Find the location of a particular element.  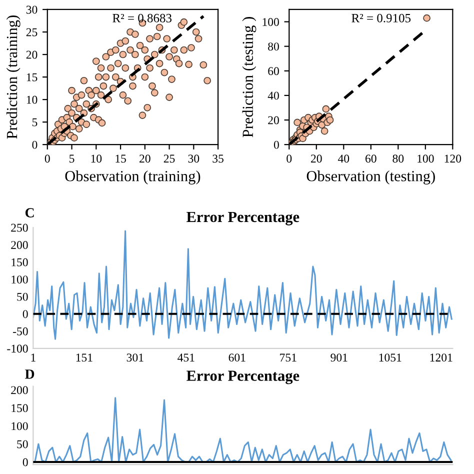

y-tick-label: 25 is located at coordinates (32, 32).